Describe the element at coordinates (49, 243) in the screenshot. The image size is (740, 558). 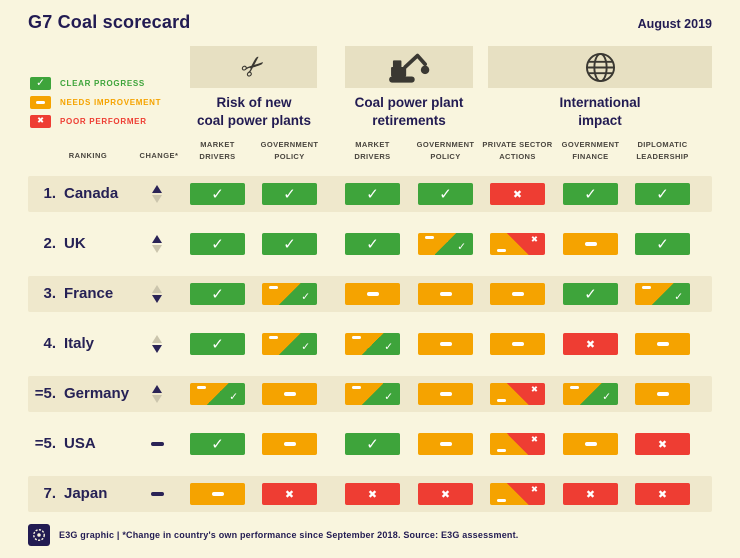
I see `rank: 2.` at that location.